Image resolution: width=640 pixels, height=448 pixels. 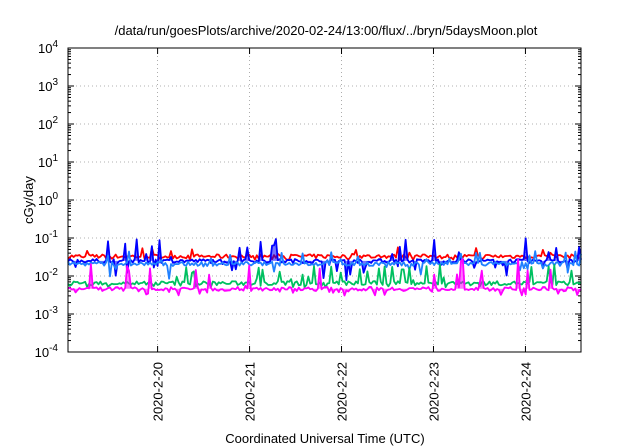 What do you see at coordinates (48, 47) in the screenshot?
I see `y-tick-label: 10⁴` at bounding box center [48, 47].